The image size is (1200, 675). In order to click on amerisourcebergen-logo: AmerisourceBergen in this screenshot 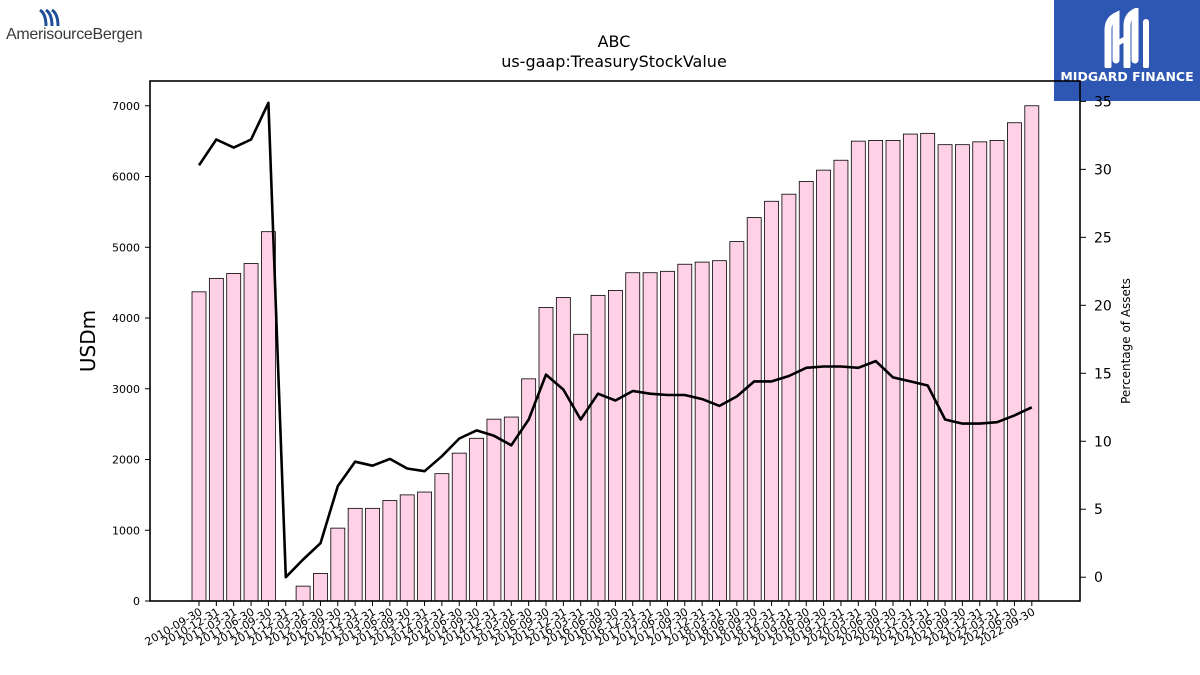, I will do `click(86, 28)`.